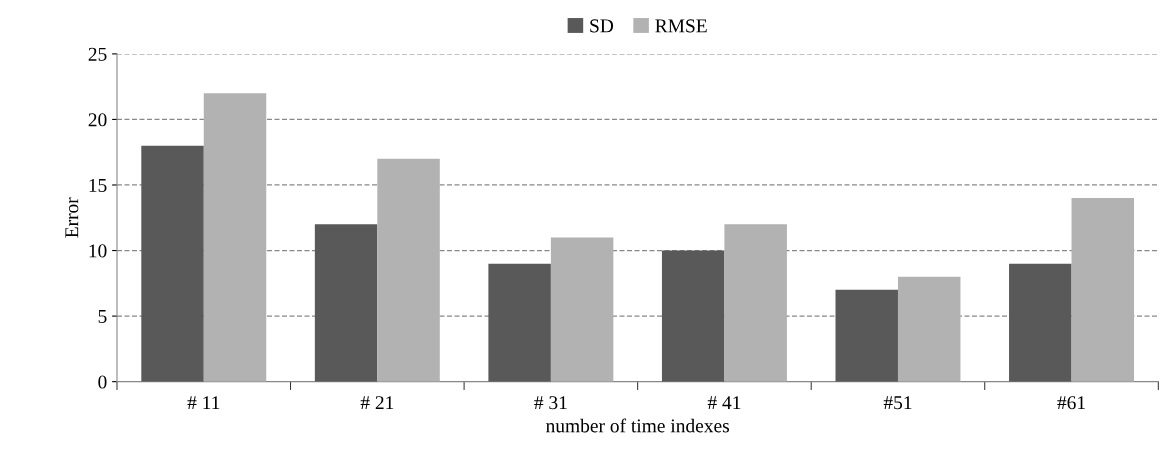 This screenshot has height=449, width=1170. What do you see at coordinates (98, 251) in the screenshot?
I see `y-tick-label: 10` at bounding box center [98, 251].